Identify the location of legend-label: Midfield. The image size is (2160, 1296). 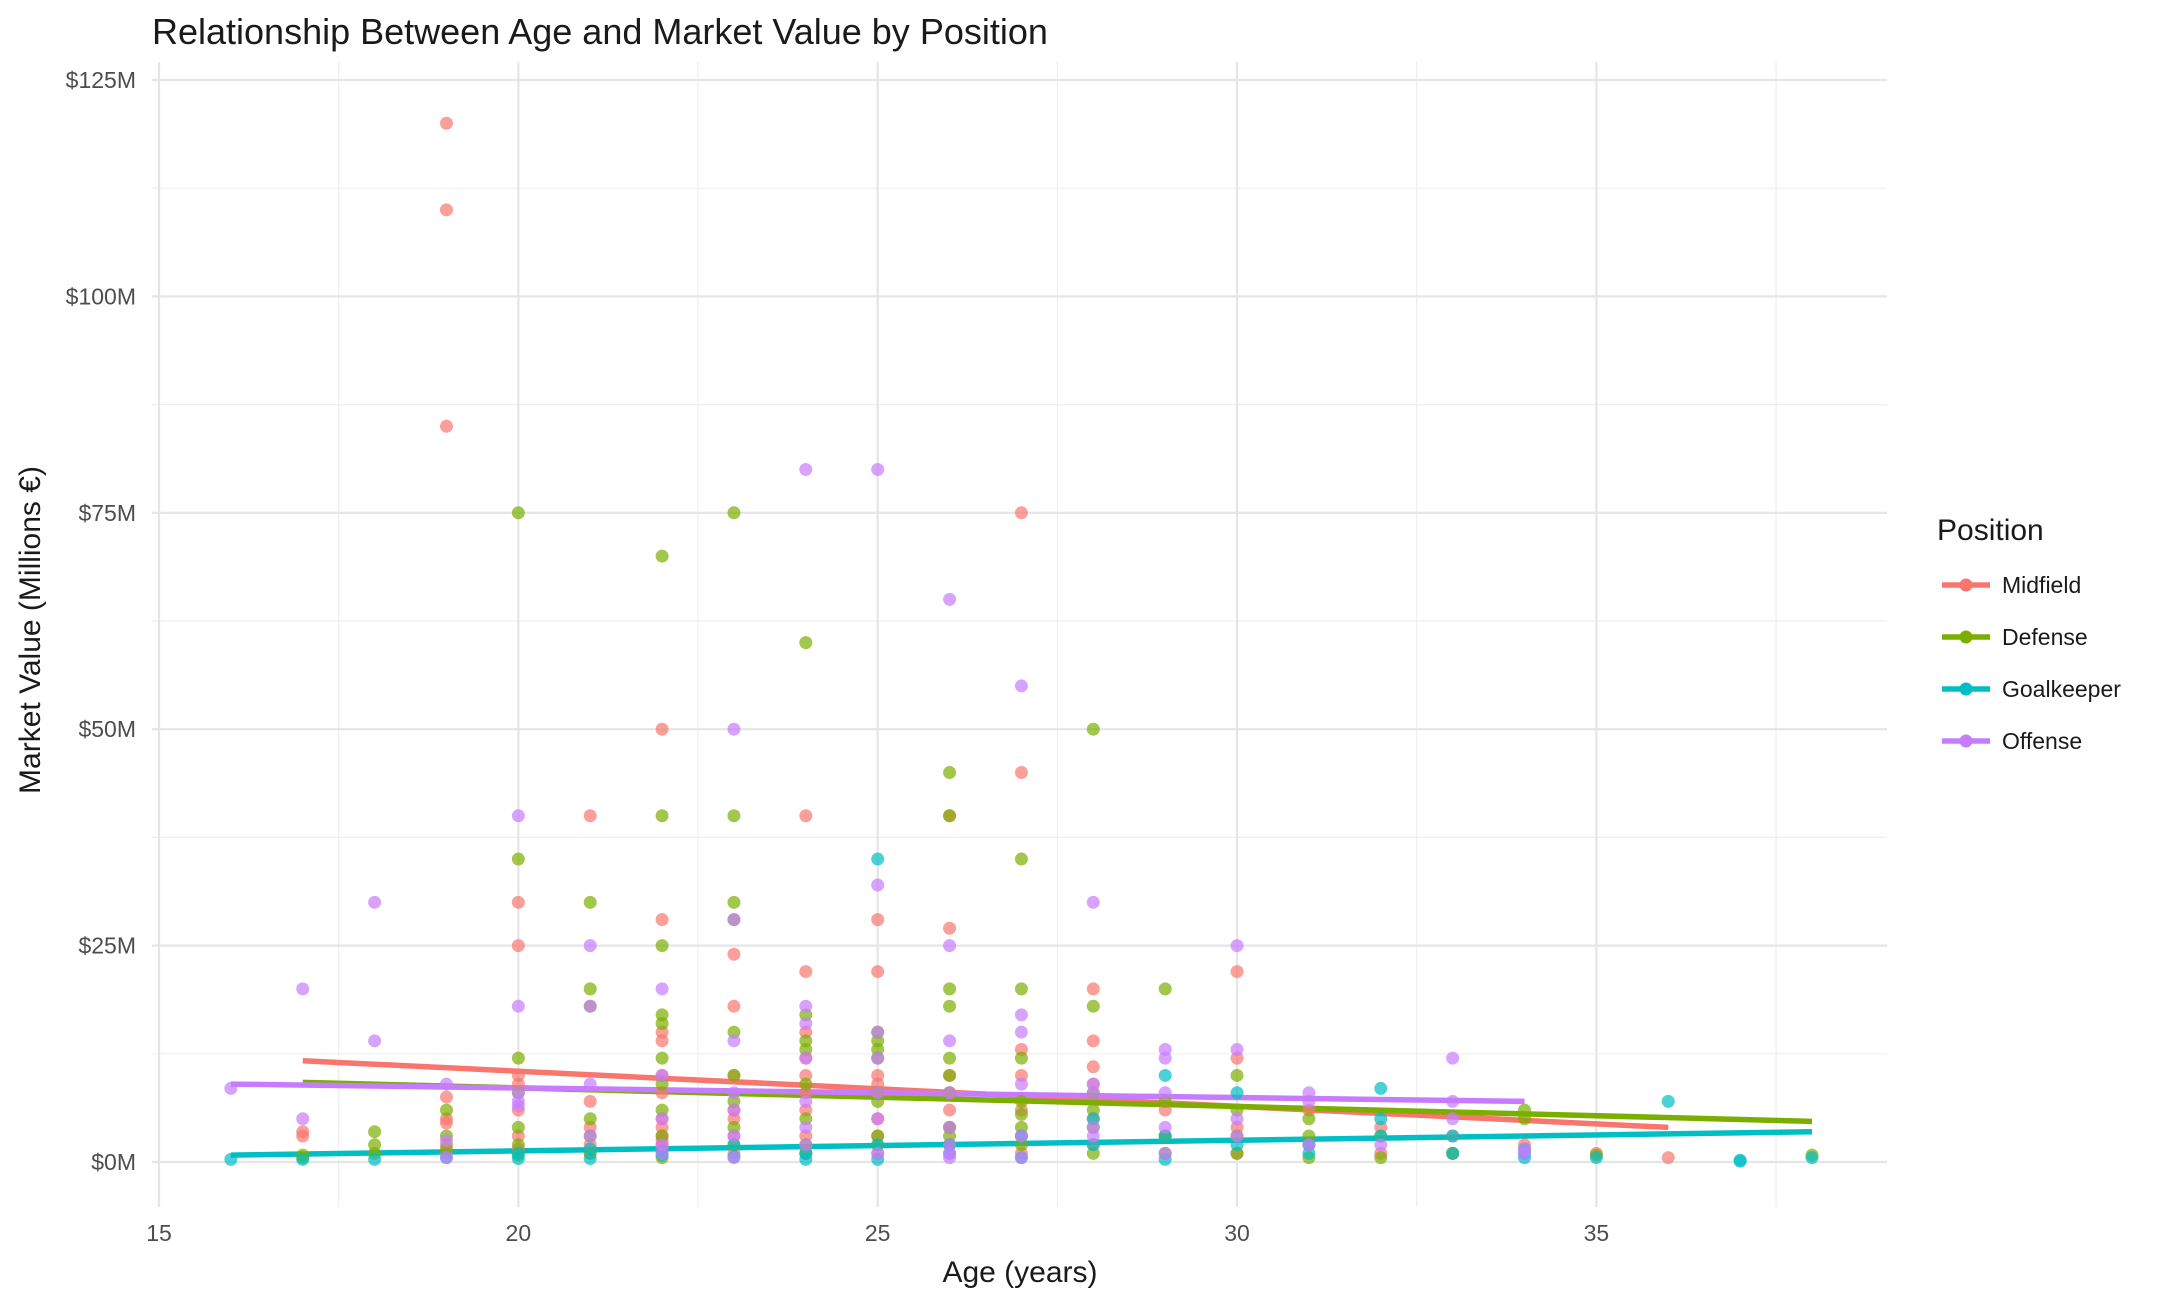
(2041, 585).